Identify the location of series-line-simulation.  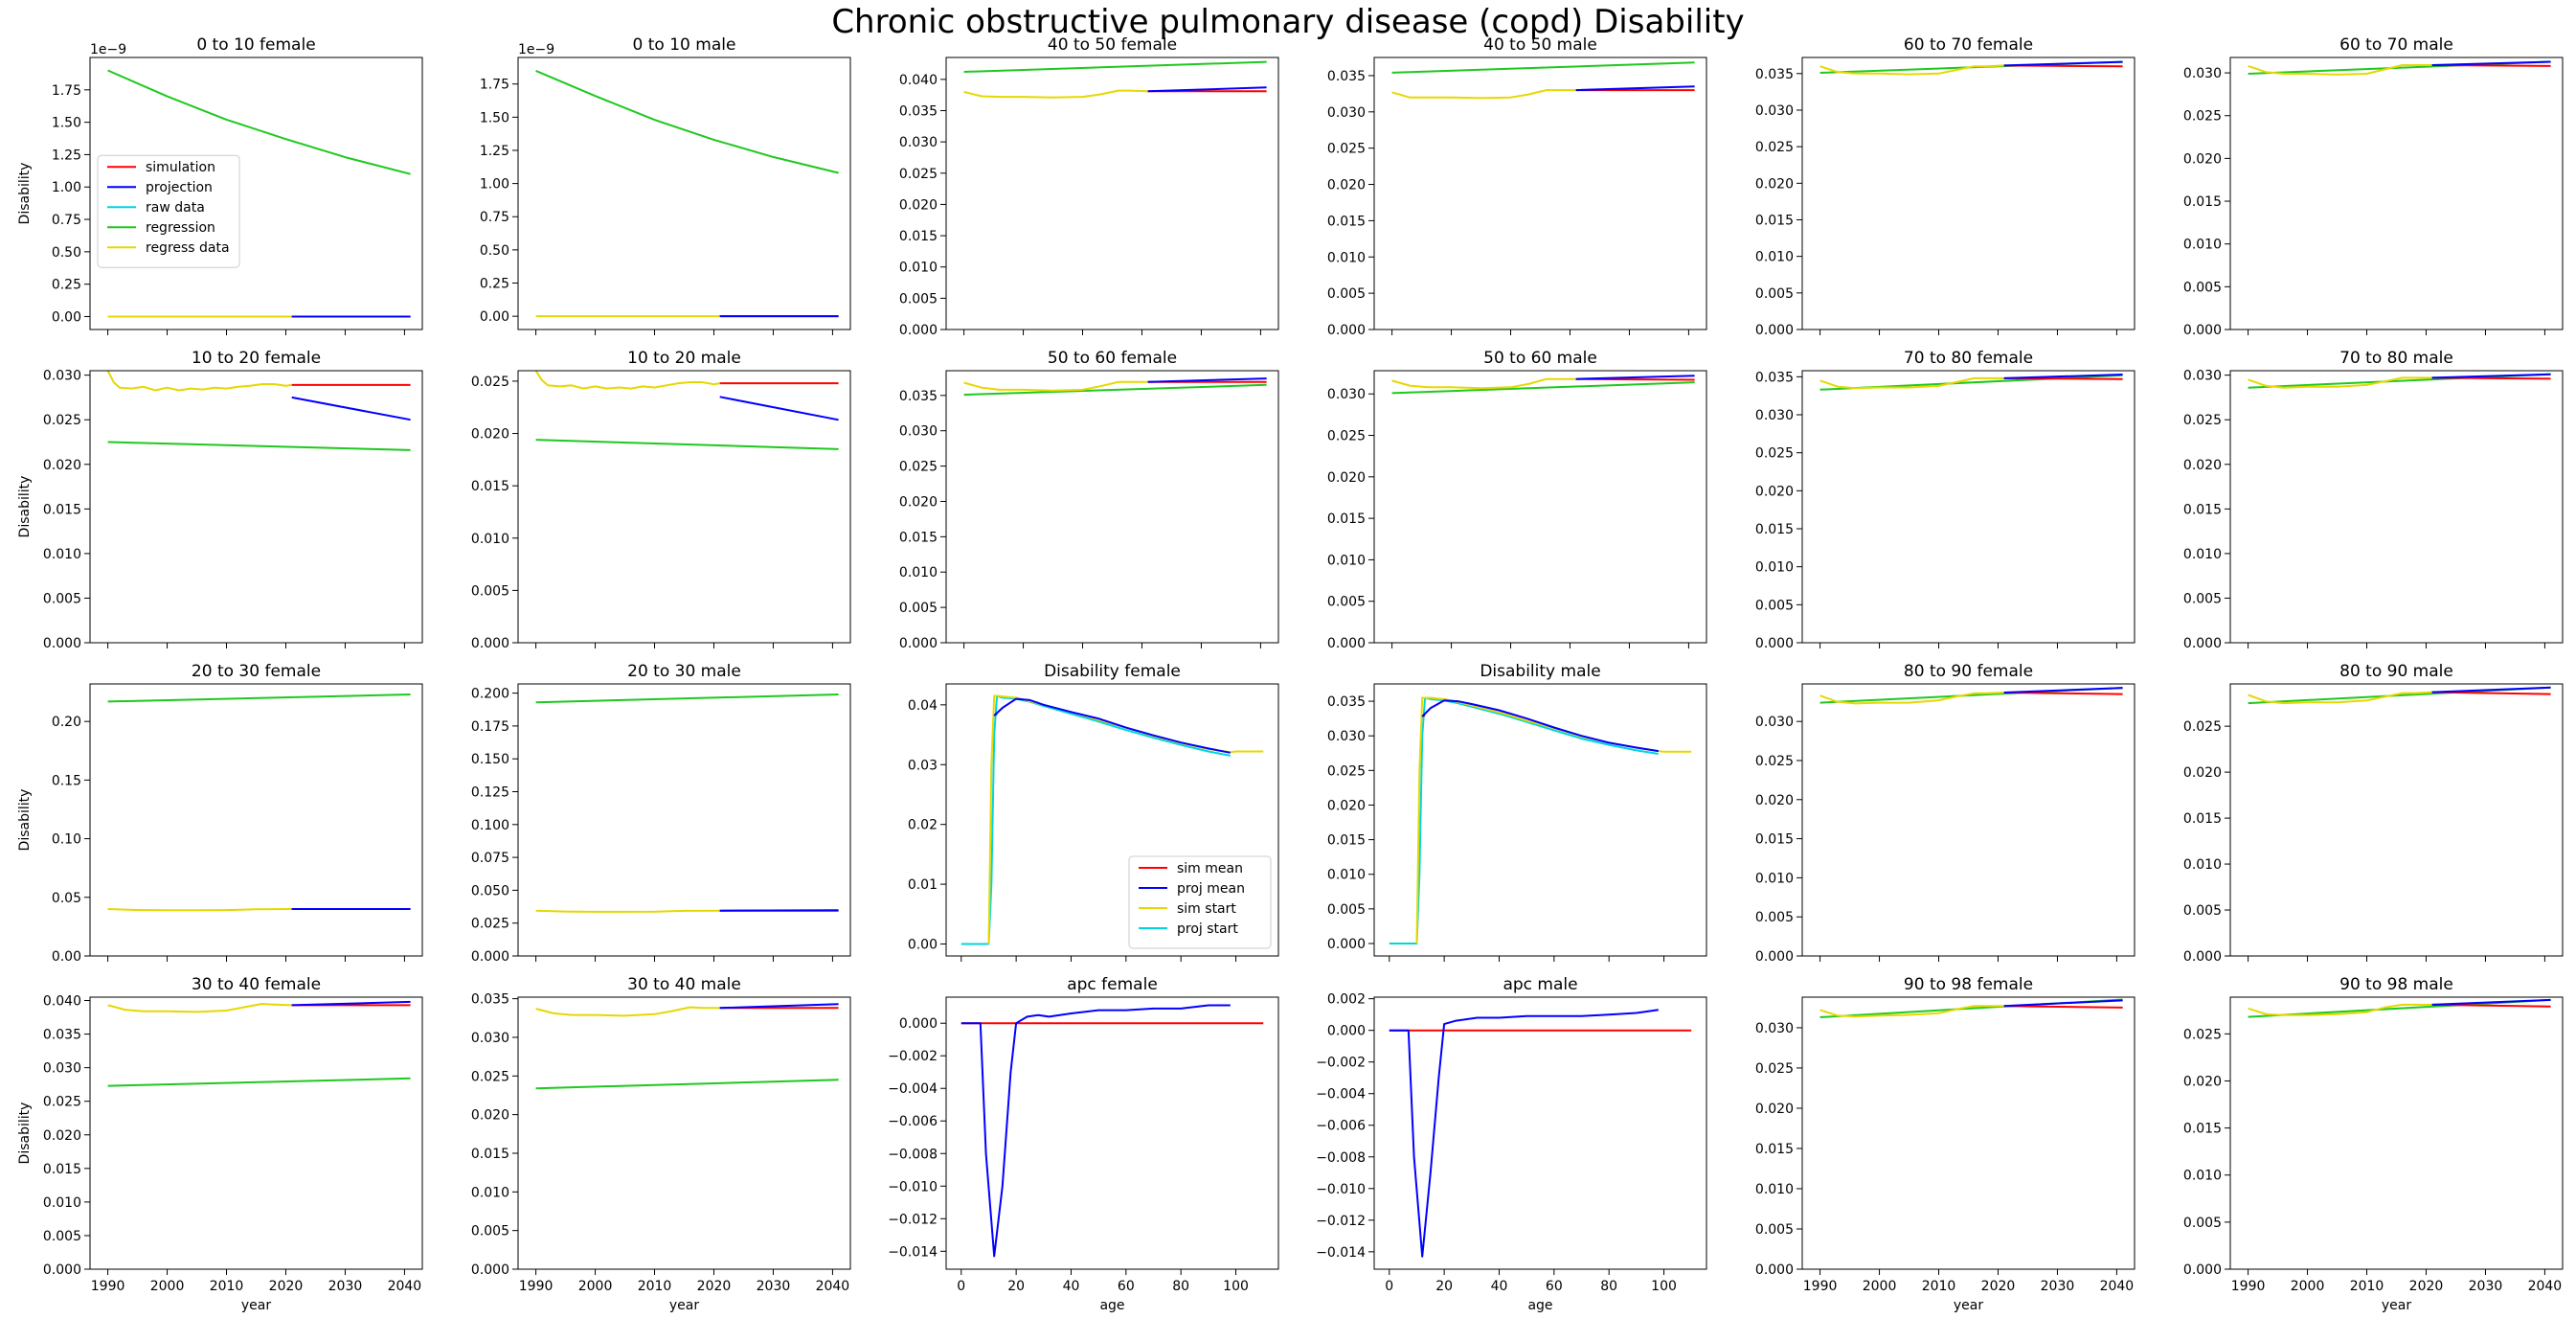
(2491, 693).